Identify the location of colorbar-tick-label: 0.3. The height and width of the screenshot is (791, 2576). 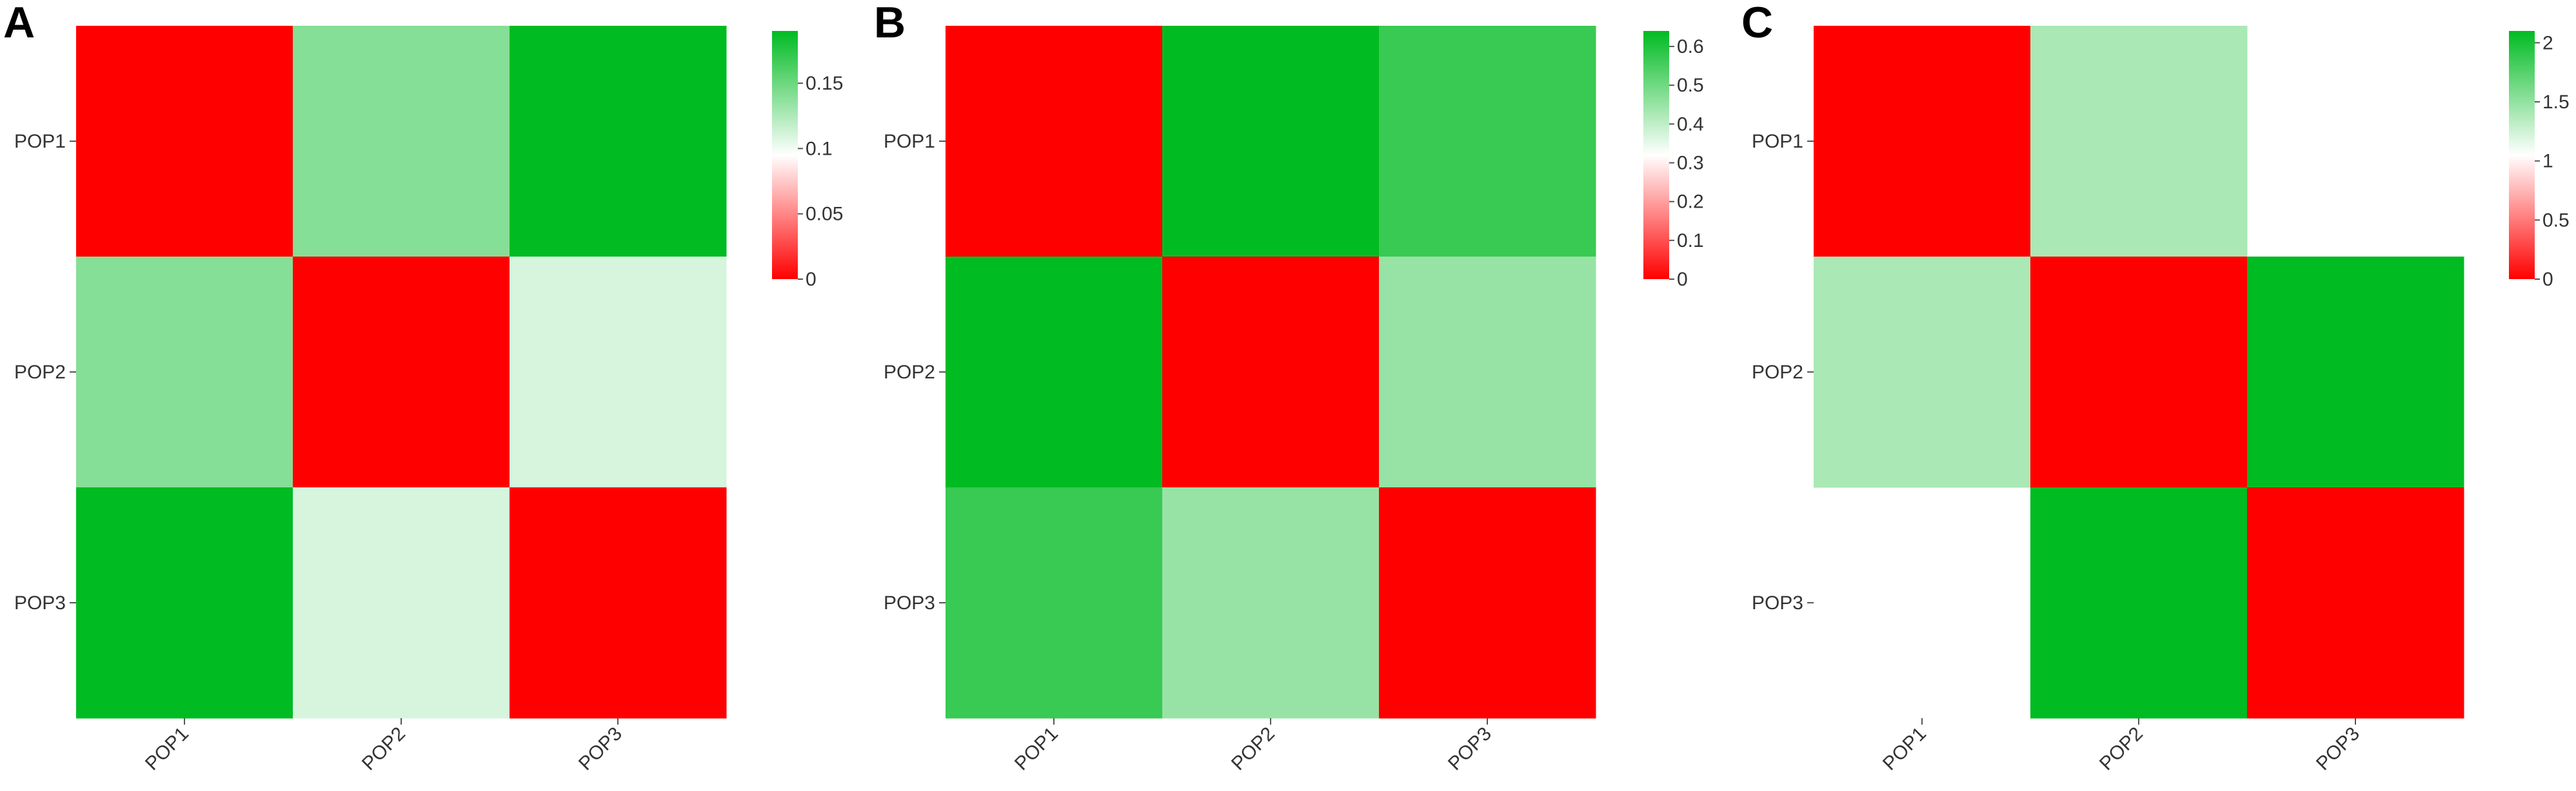
(1690, 164).